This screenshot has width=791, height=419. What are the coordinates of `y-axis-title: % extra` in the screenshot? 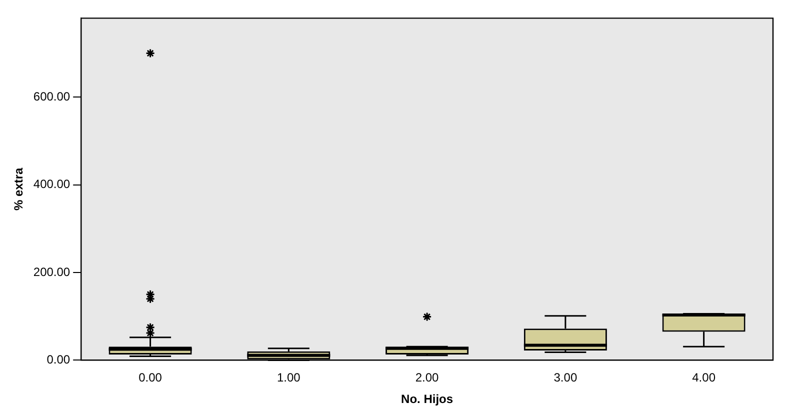 It's located at (19, 189).